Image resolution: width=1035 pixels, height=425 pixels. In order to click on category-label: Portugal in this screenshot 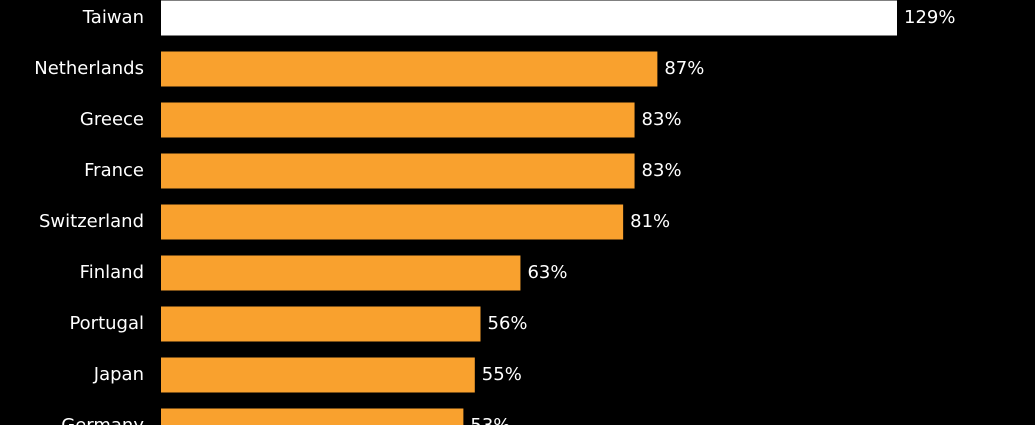, I will do `click(106, 323)`.